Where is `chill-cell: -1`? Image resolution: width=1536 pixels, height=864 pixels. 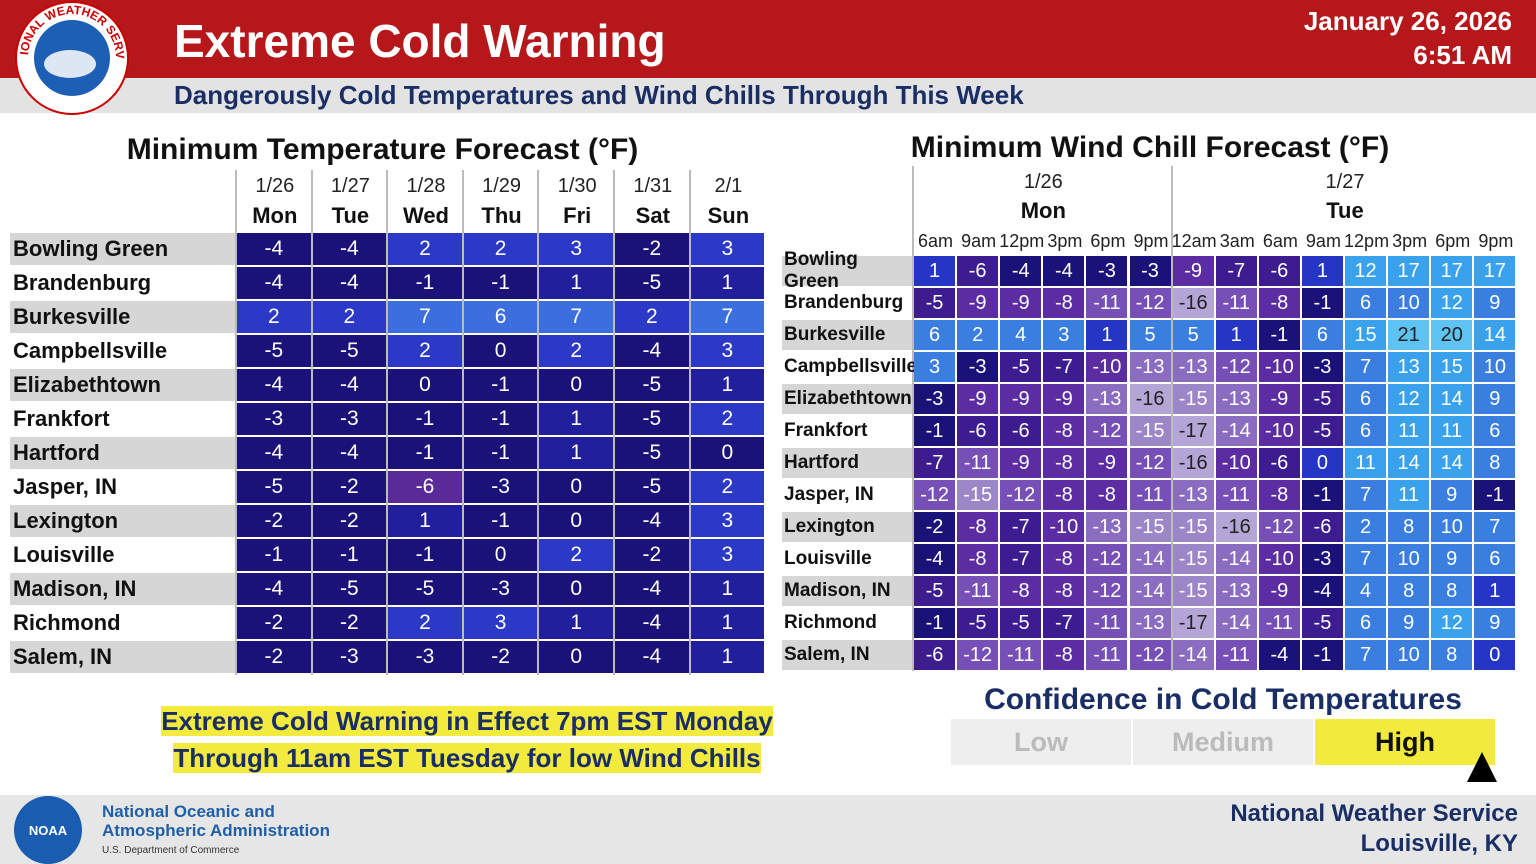
chill-cell: -1 is located at coordinates (1322, 655).